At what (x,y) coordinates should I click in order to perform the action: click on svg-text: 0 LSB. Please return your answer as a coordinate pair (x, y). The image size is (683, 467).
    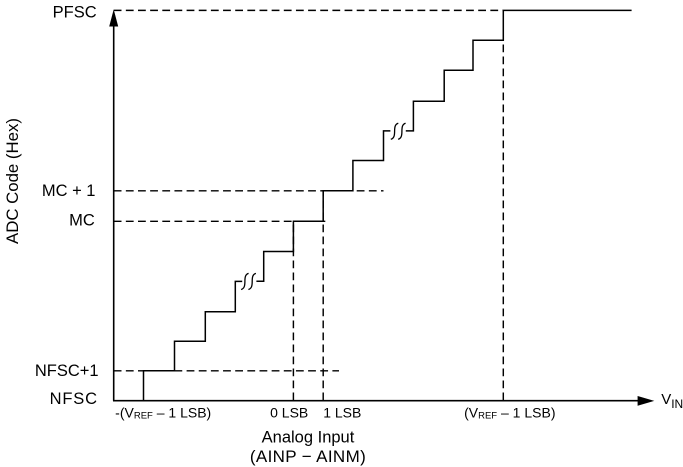
    Looking at the image, I should click on (289, 413).